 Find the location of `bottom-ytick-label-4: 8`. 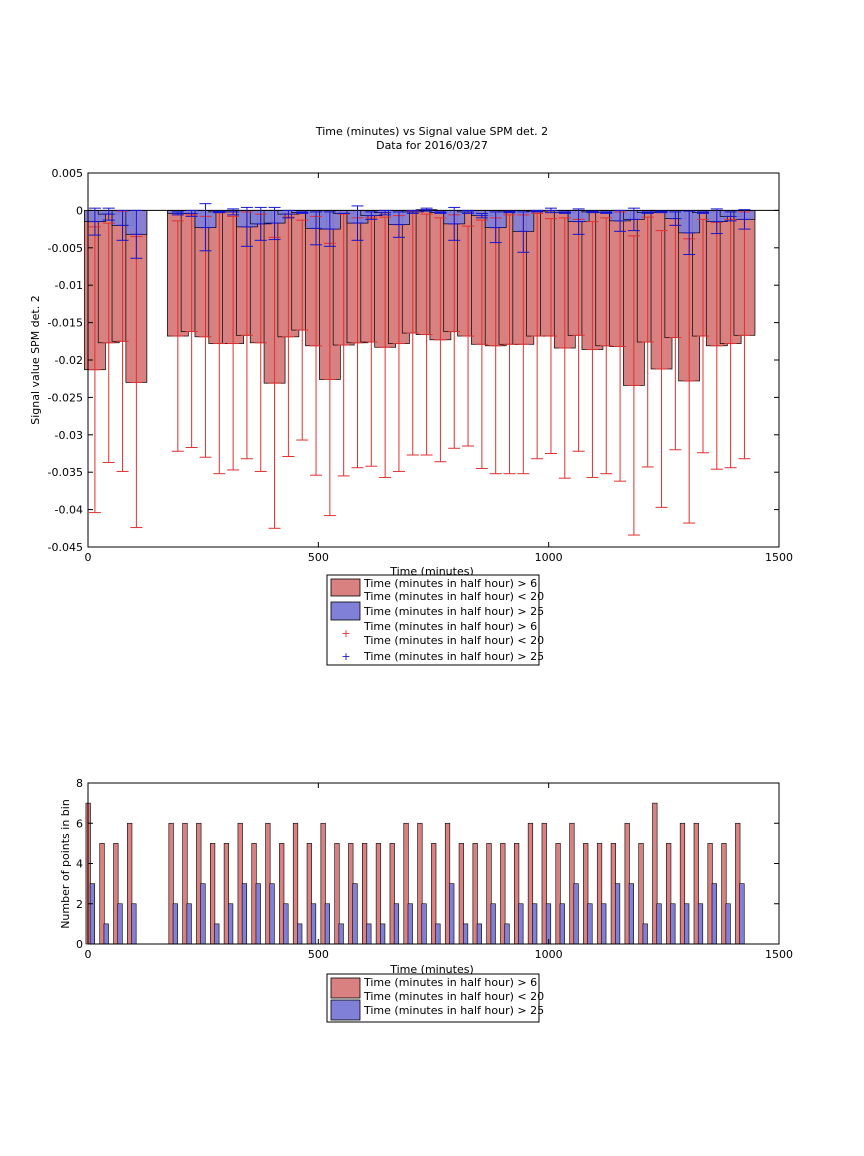

bottom-ytick-label-4: 8 is located at coordinates (79, 783).